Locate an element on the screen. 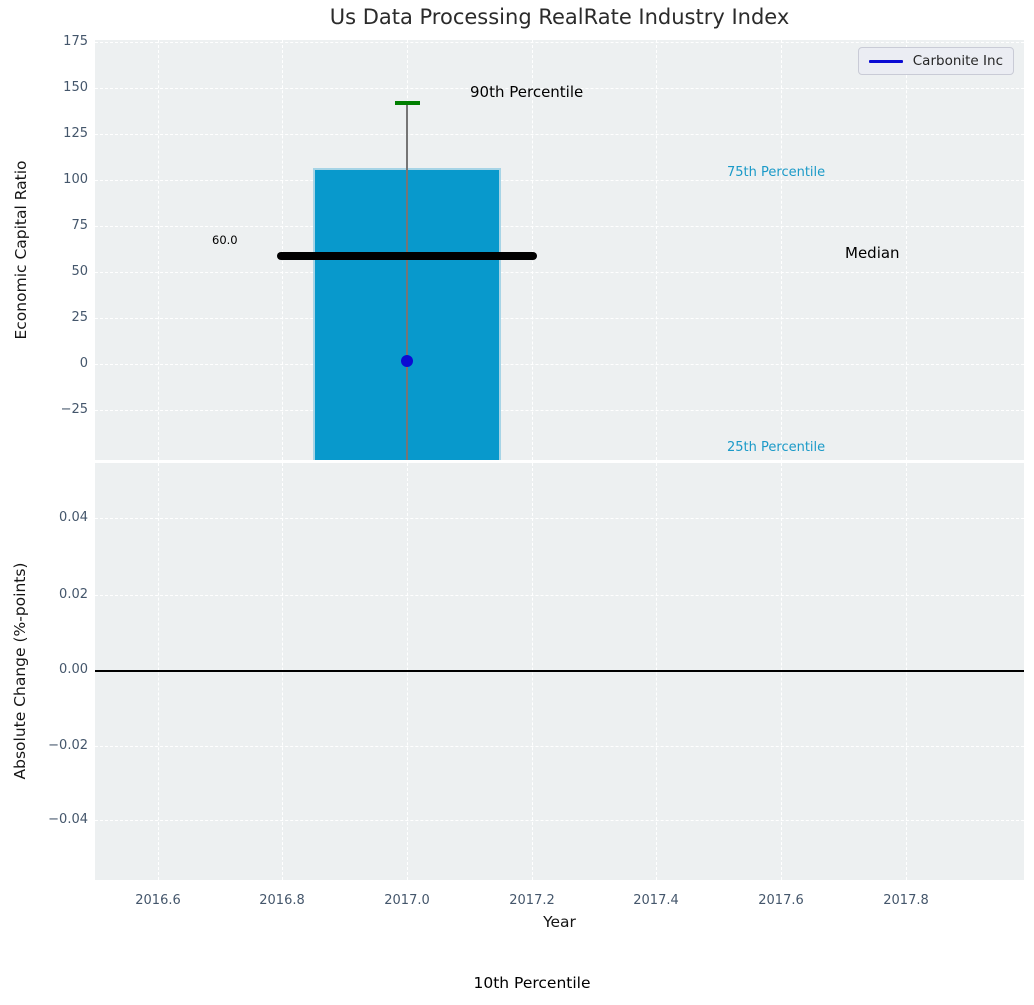 This screenshot has height=1005, width=1034. whisker-line is located at coordinates (407, 281).